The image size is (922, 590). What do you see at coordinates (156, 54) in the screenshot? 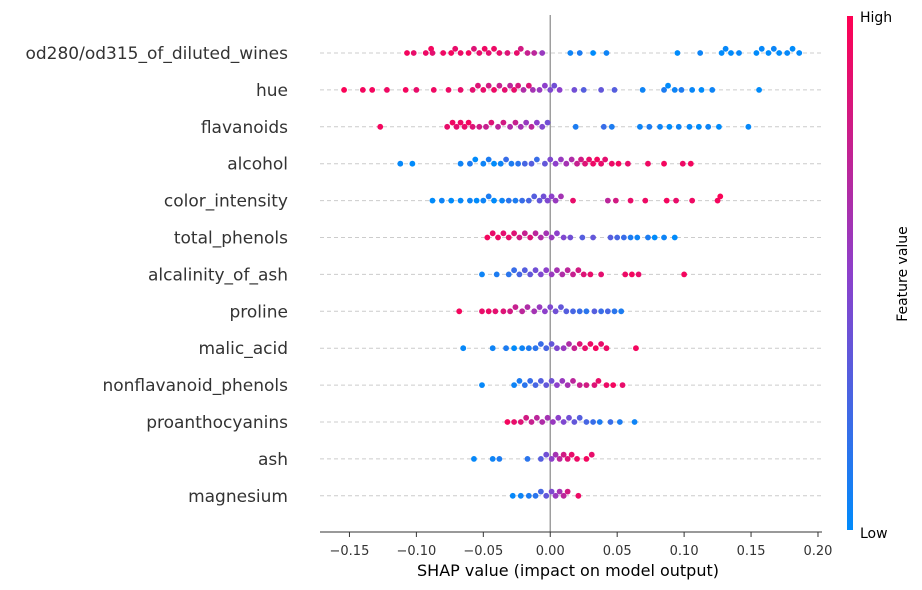
I see `feature-label: od280/od315_of_diluted_wines` at bounding box center [156, 54].